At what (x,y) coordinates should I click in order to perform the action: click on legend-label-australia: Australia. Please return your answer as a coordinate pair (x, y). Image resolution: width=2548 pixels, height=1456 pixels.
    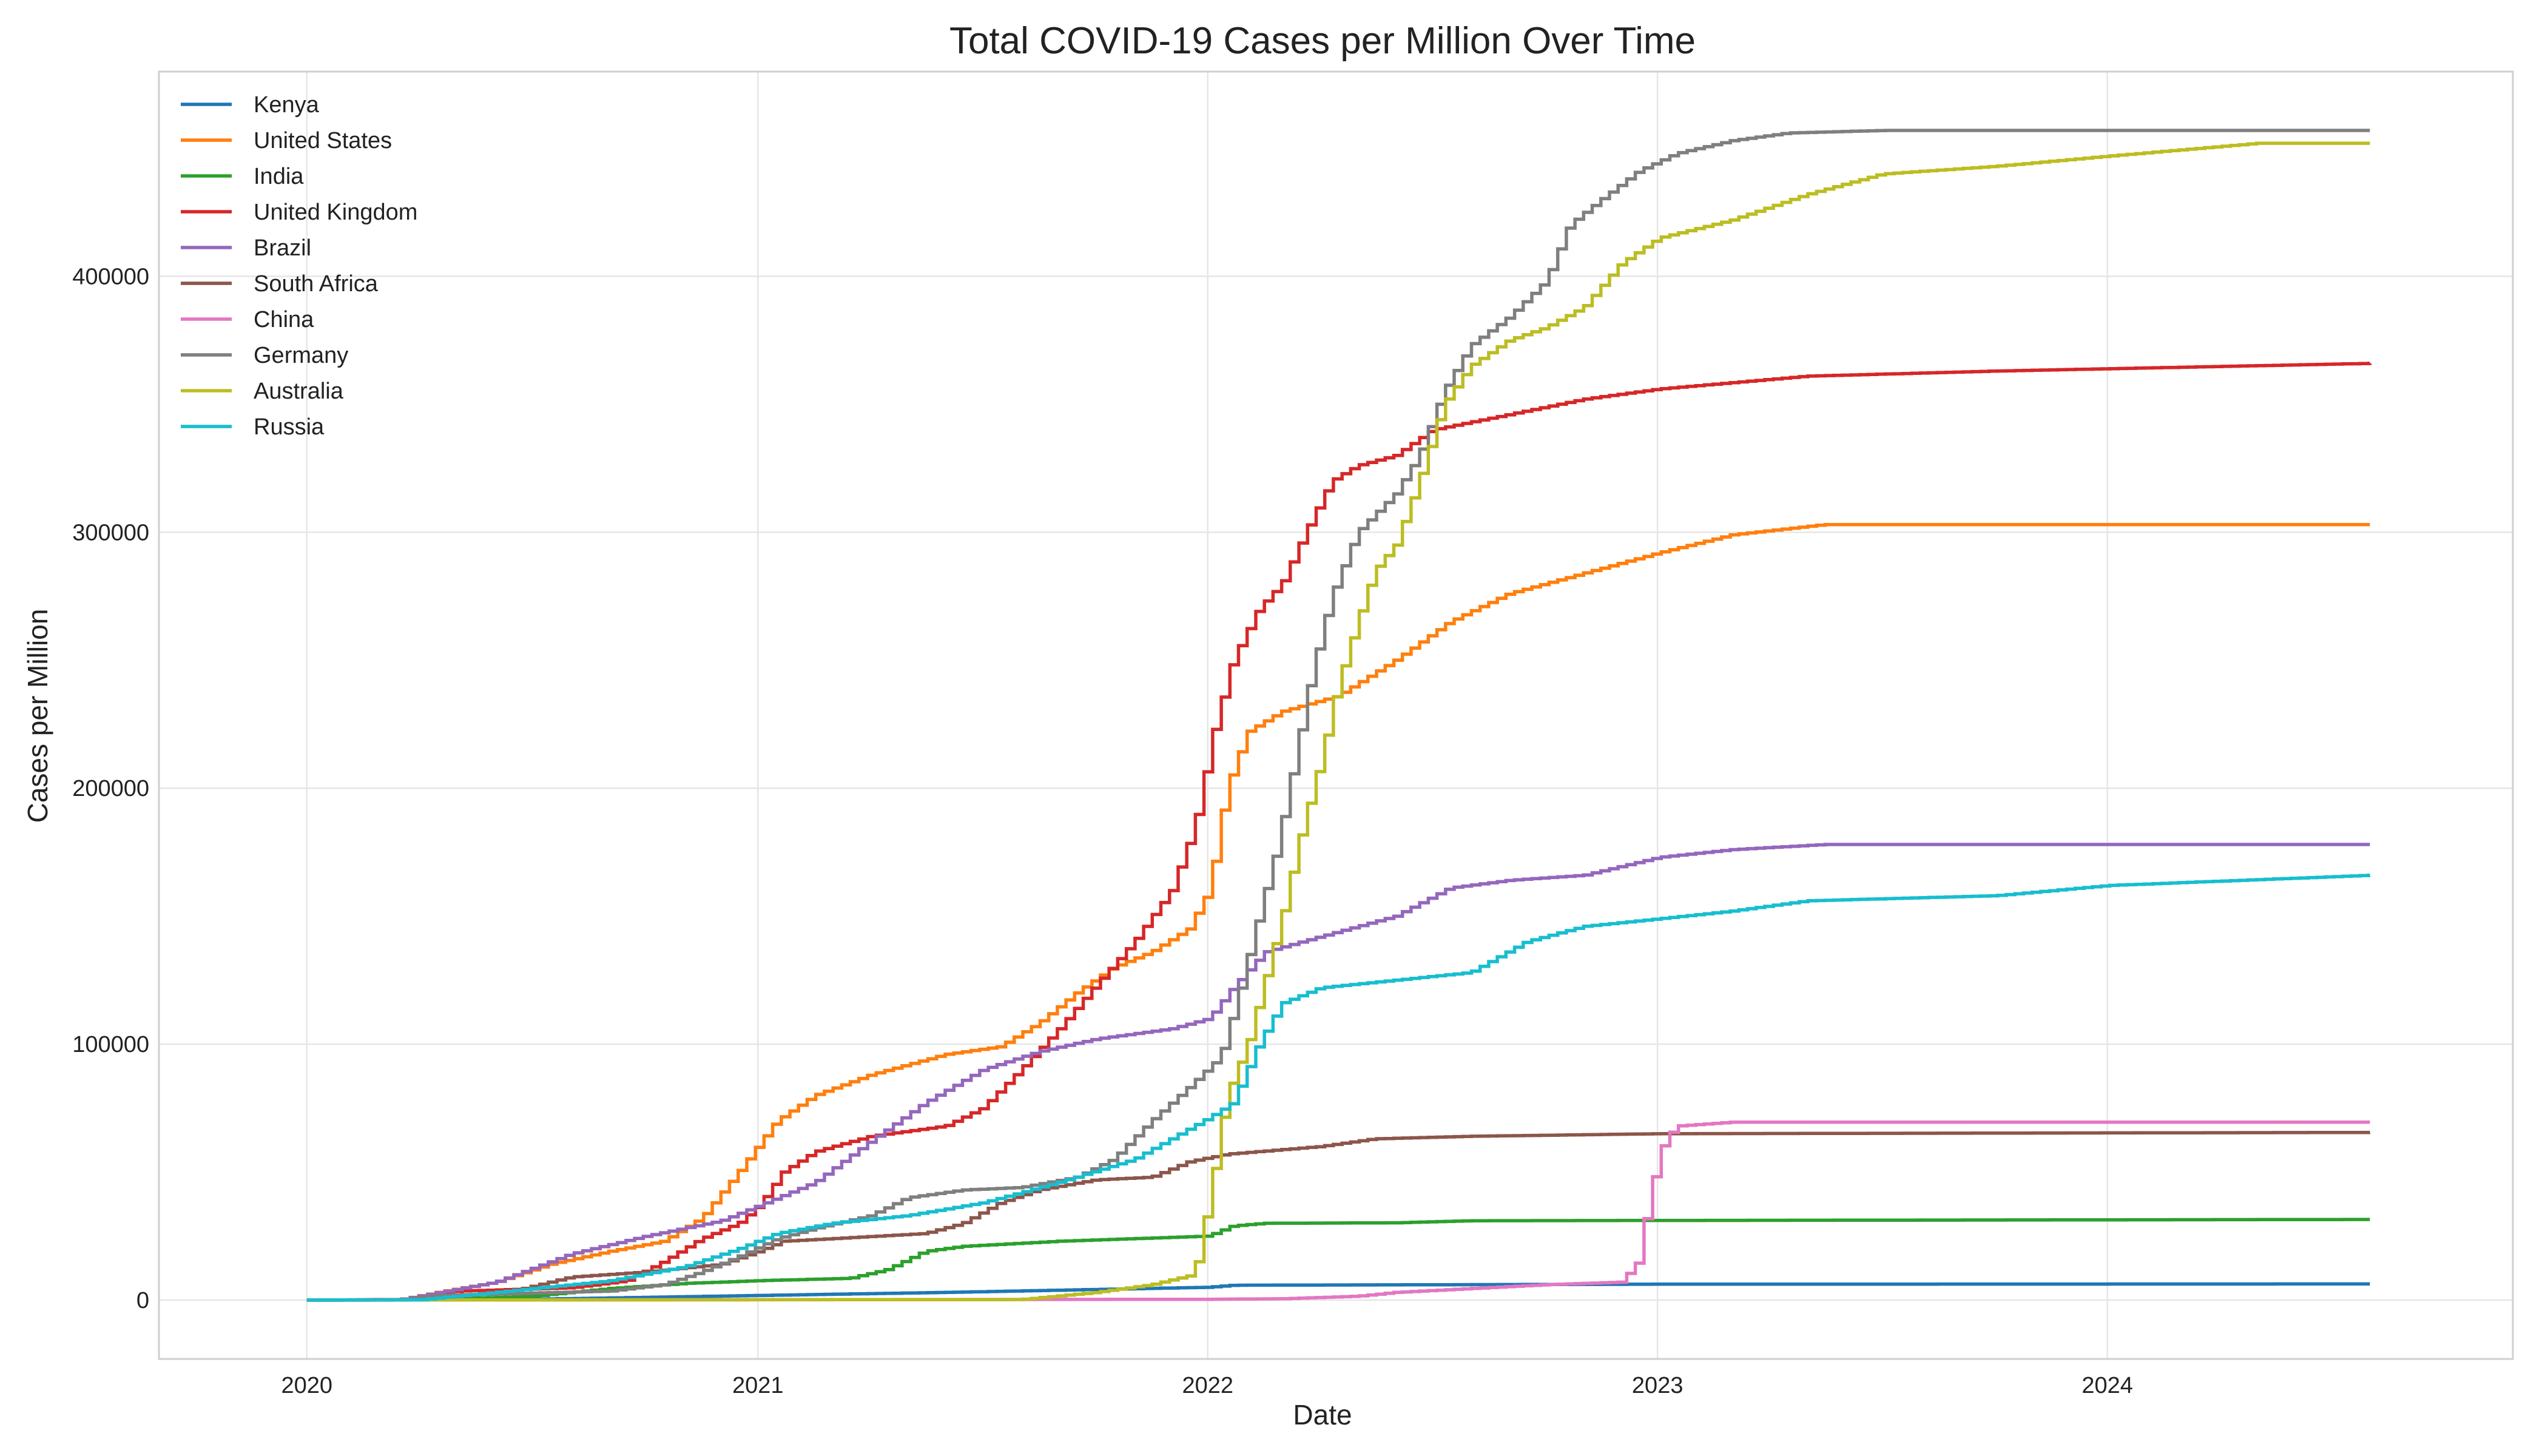
    Looking at the image, I should click on (299, 391).